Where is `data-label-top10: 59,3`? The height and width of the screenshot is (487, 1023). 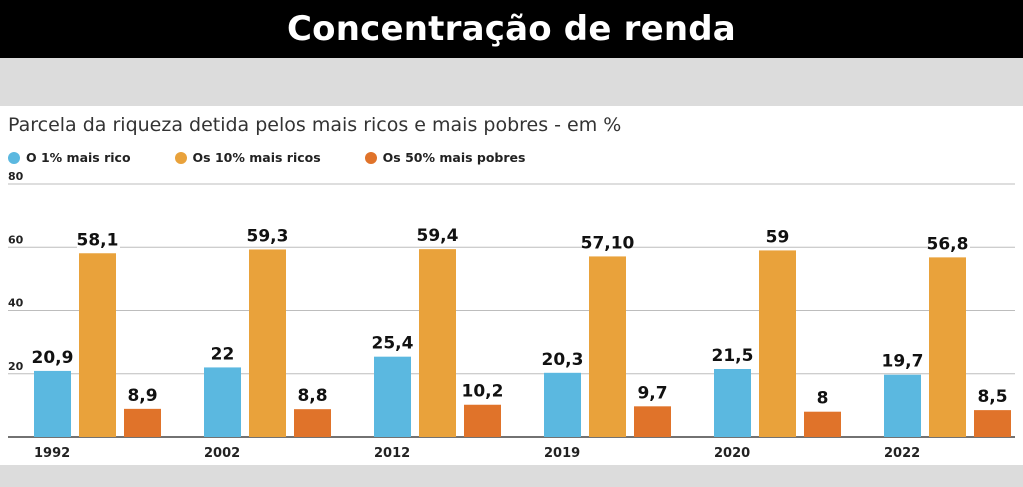
data-label-top10: 59,3 is located at coordinates (268, 236).